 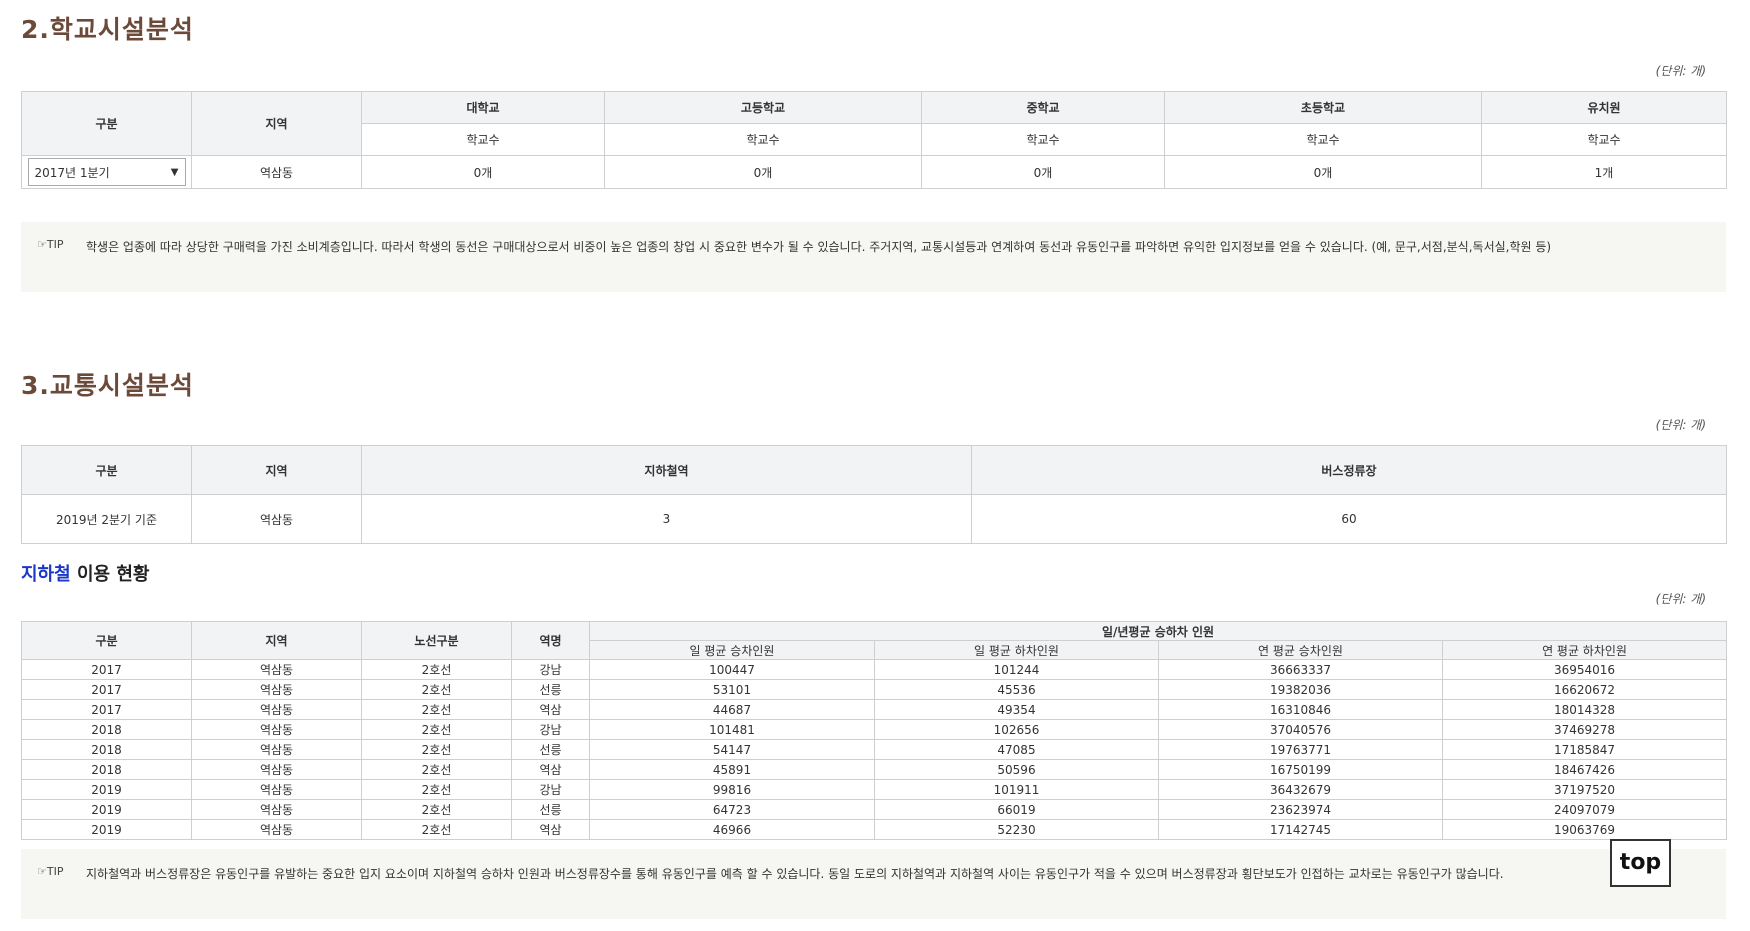 What do you see at coordinates (1300, 669) in the screenshot?
I see `year-on-cell: 36663337` at bounding box center [1300, 669].